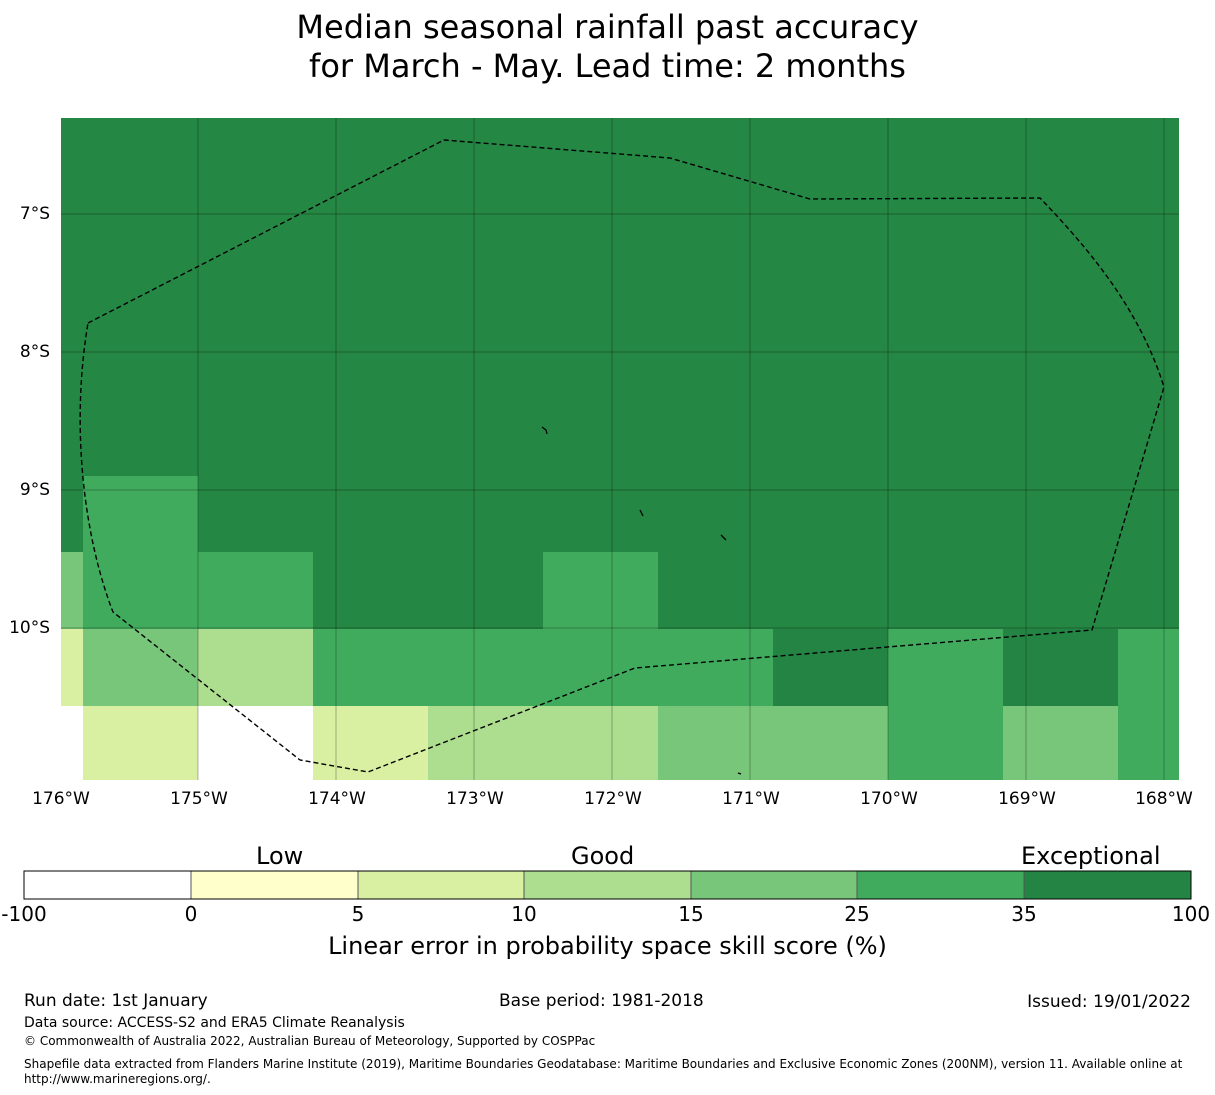 Image resolution: width=1215 pixels, height=1095 pixels. What do you see at coordinates (29, 628) in the screenshot?
I see `lat-label: 10°S` at bounding box center [29, 628].